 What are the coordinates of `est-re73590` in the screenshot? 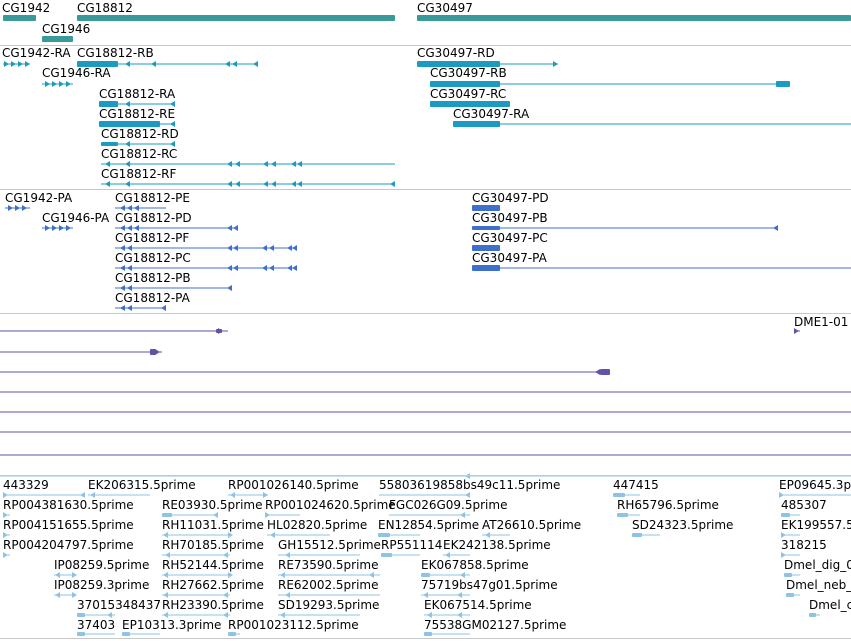 It's located at (329, 575).